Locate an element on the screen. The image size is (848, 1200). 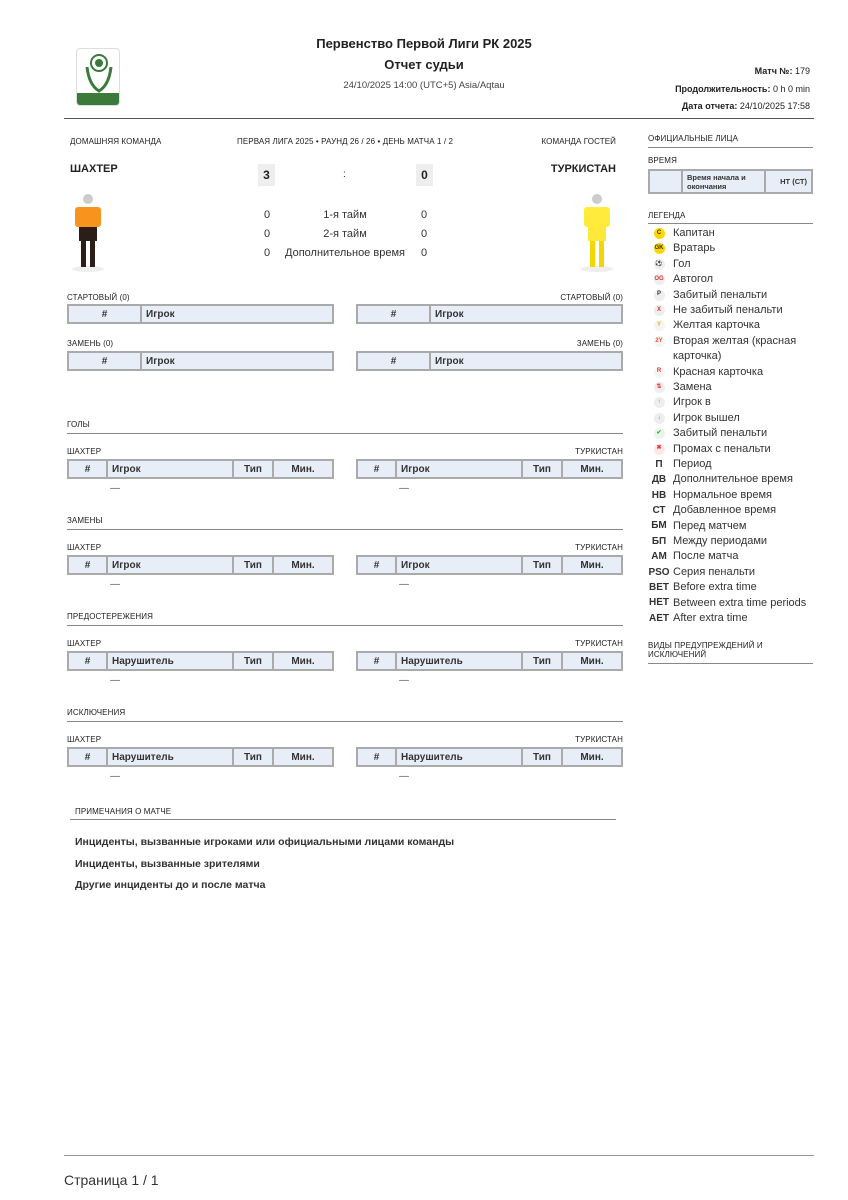
legend-abbreviation: BET is located at coordinates (659, 587).